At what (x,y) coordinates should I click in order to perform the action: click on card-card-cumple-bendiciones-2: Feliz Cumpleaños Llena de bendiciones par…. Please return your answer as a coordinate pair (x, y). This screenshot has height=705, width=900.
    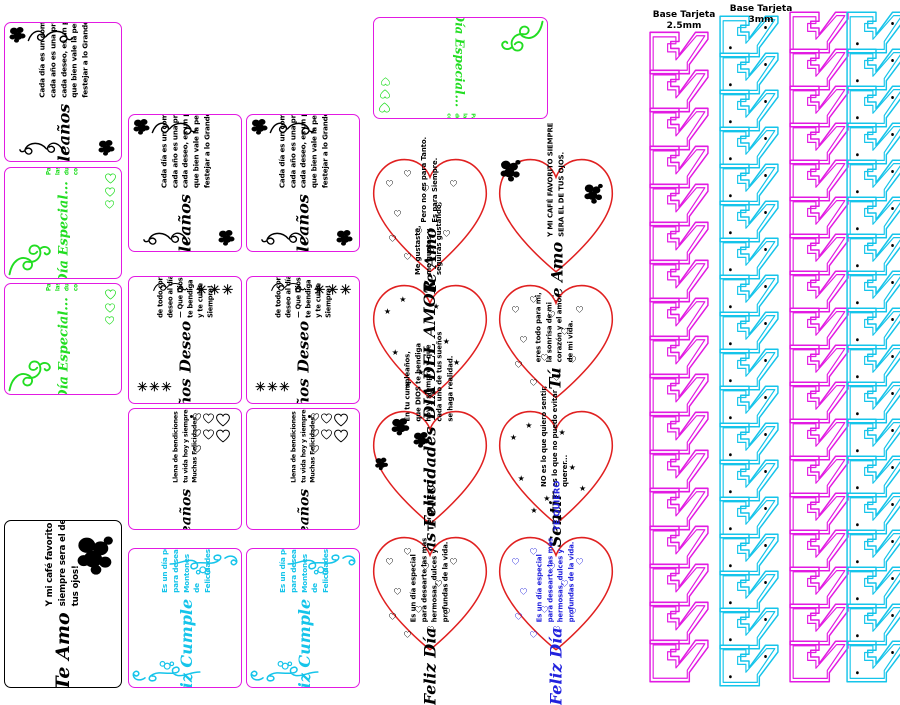
    Looking at the image, I should click on (303, 469).